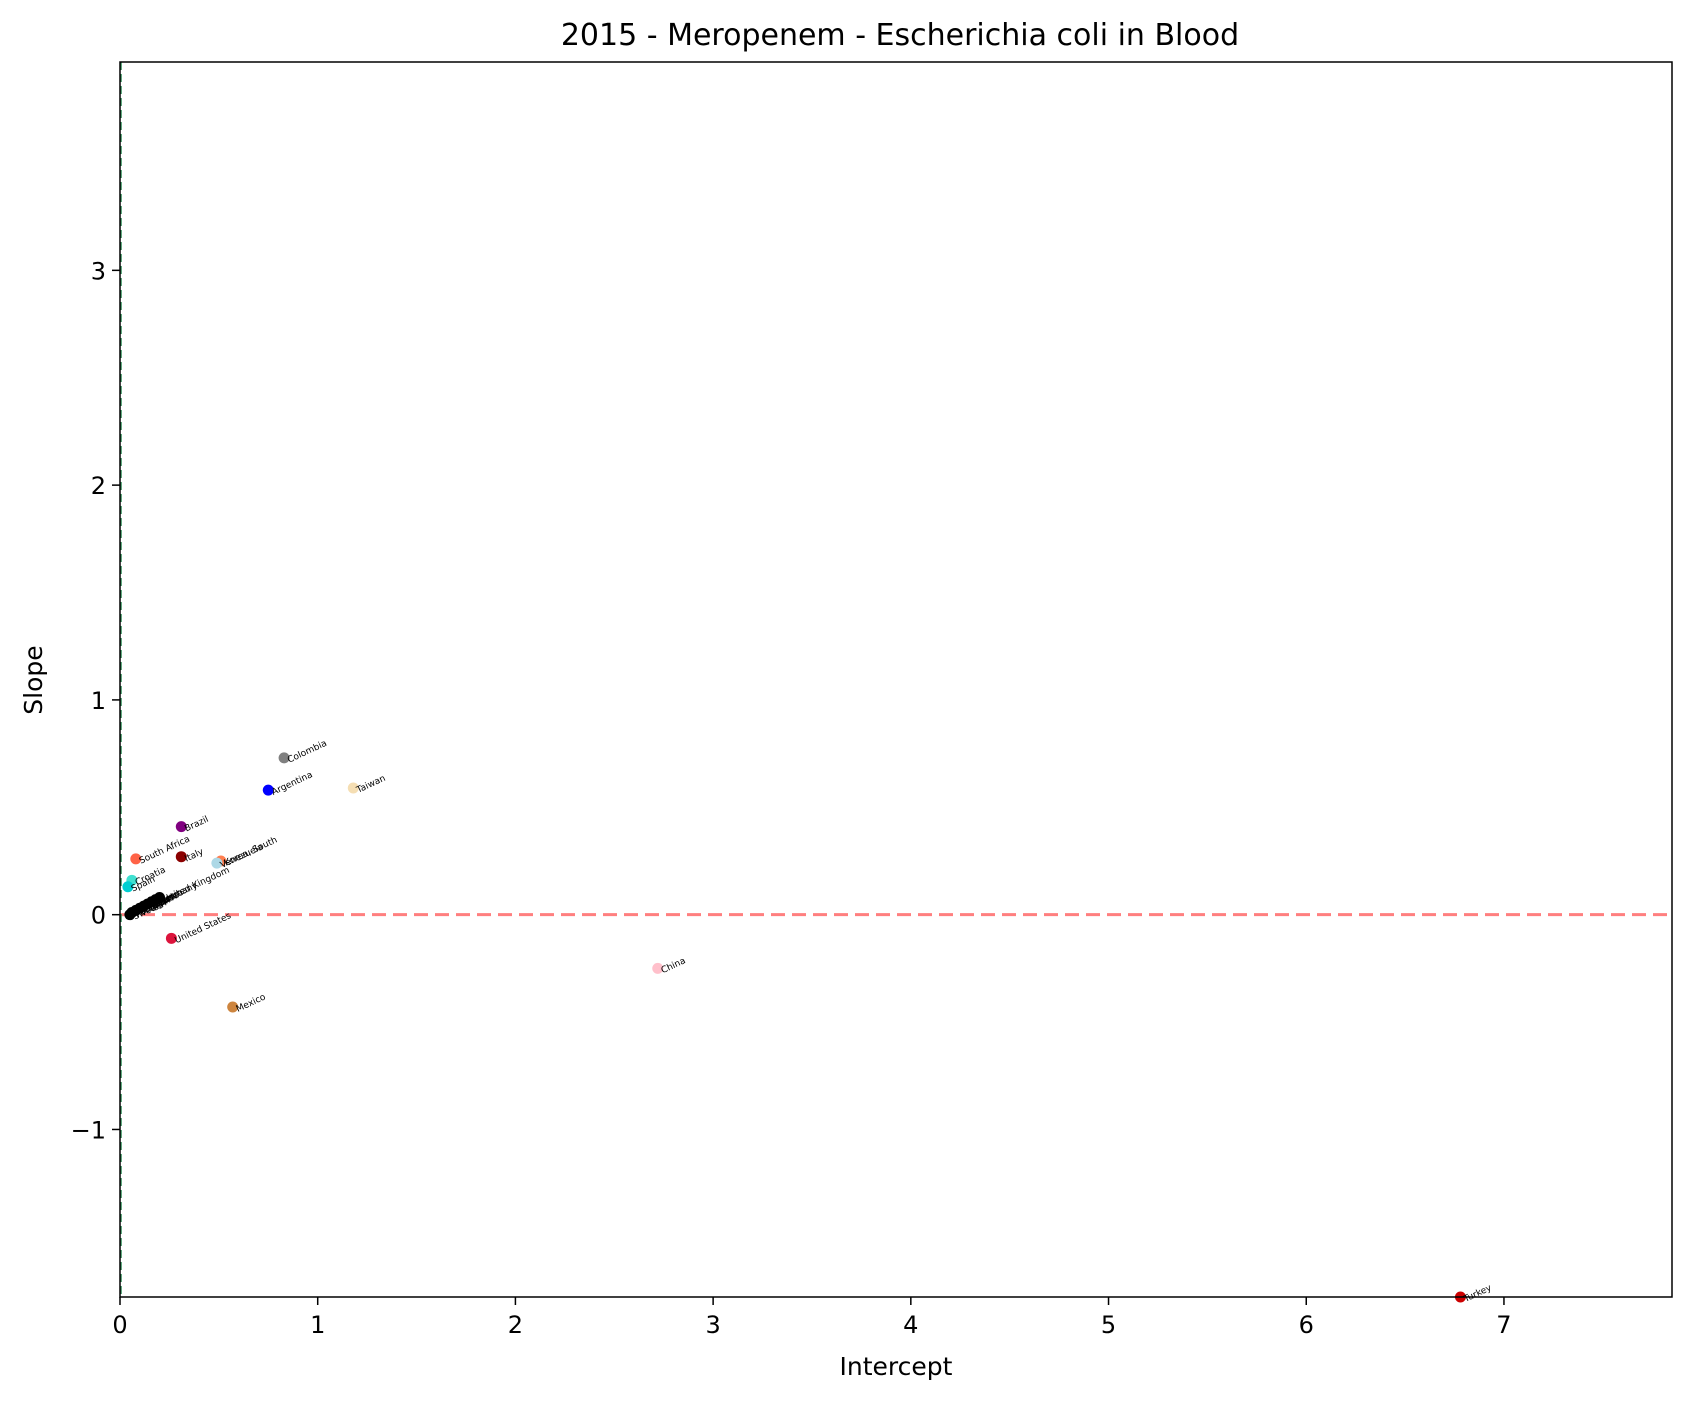 The height and width of the screenshot is (1401, 1689). I want to click on x-tick-label: 2, so click(515, 1325).